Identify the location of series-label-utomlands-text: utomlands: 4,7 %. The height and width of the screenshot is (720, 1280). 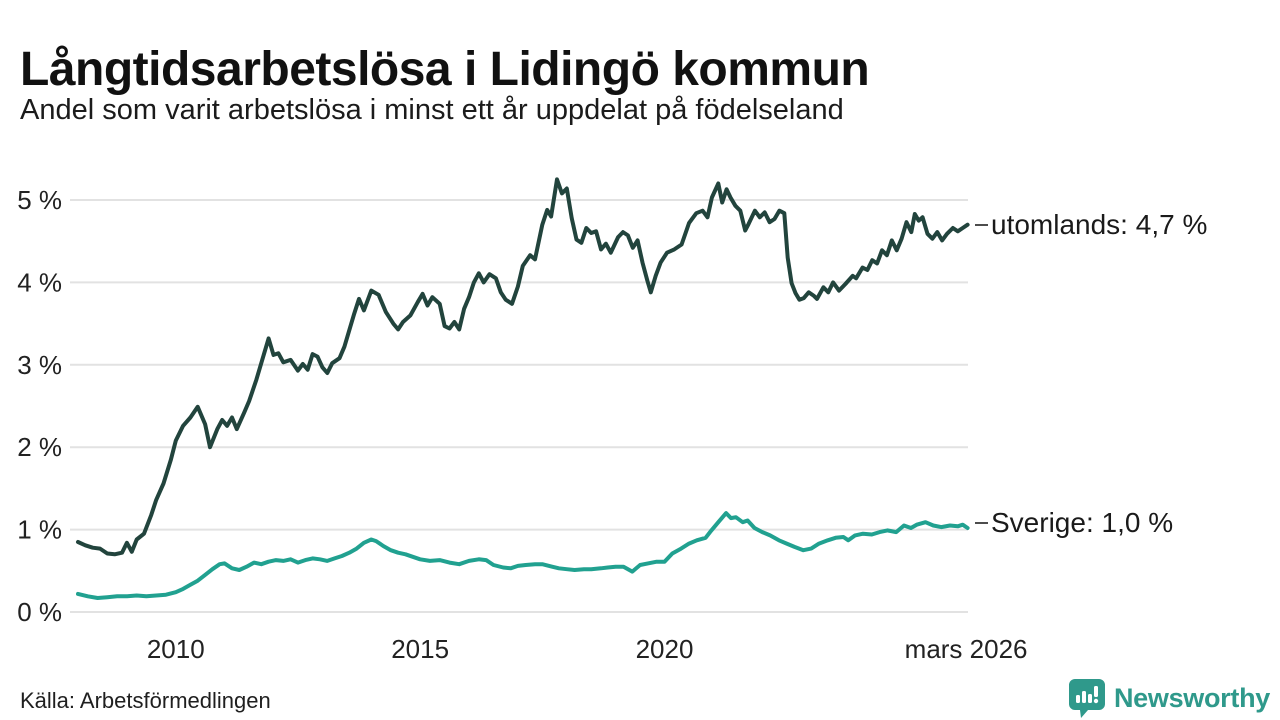
(1099, 224).